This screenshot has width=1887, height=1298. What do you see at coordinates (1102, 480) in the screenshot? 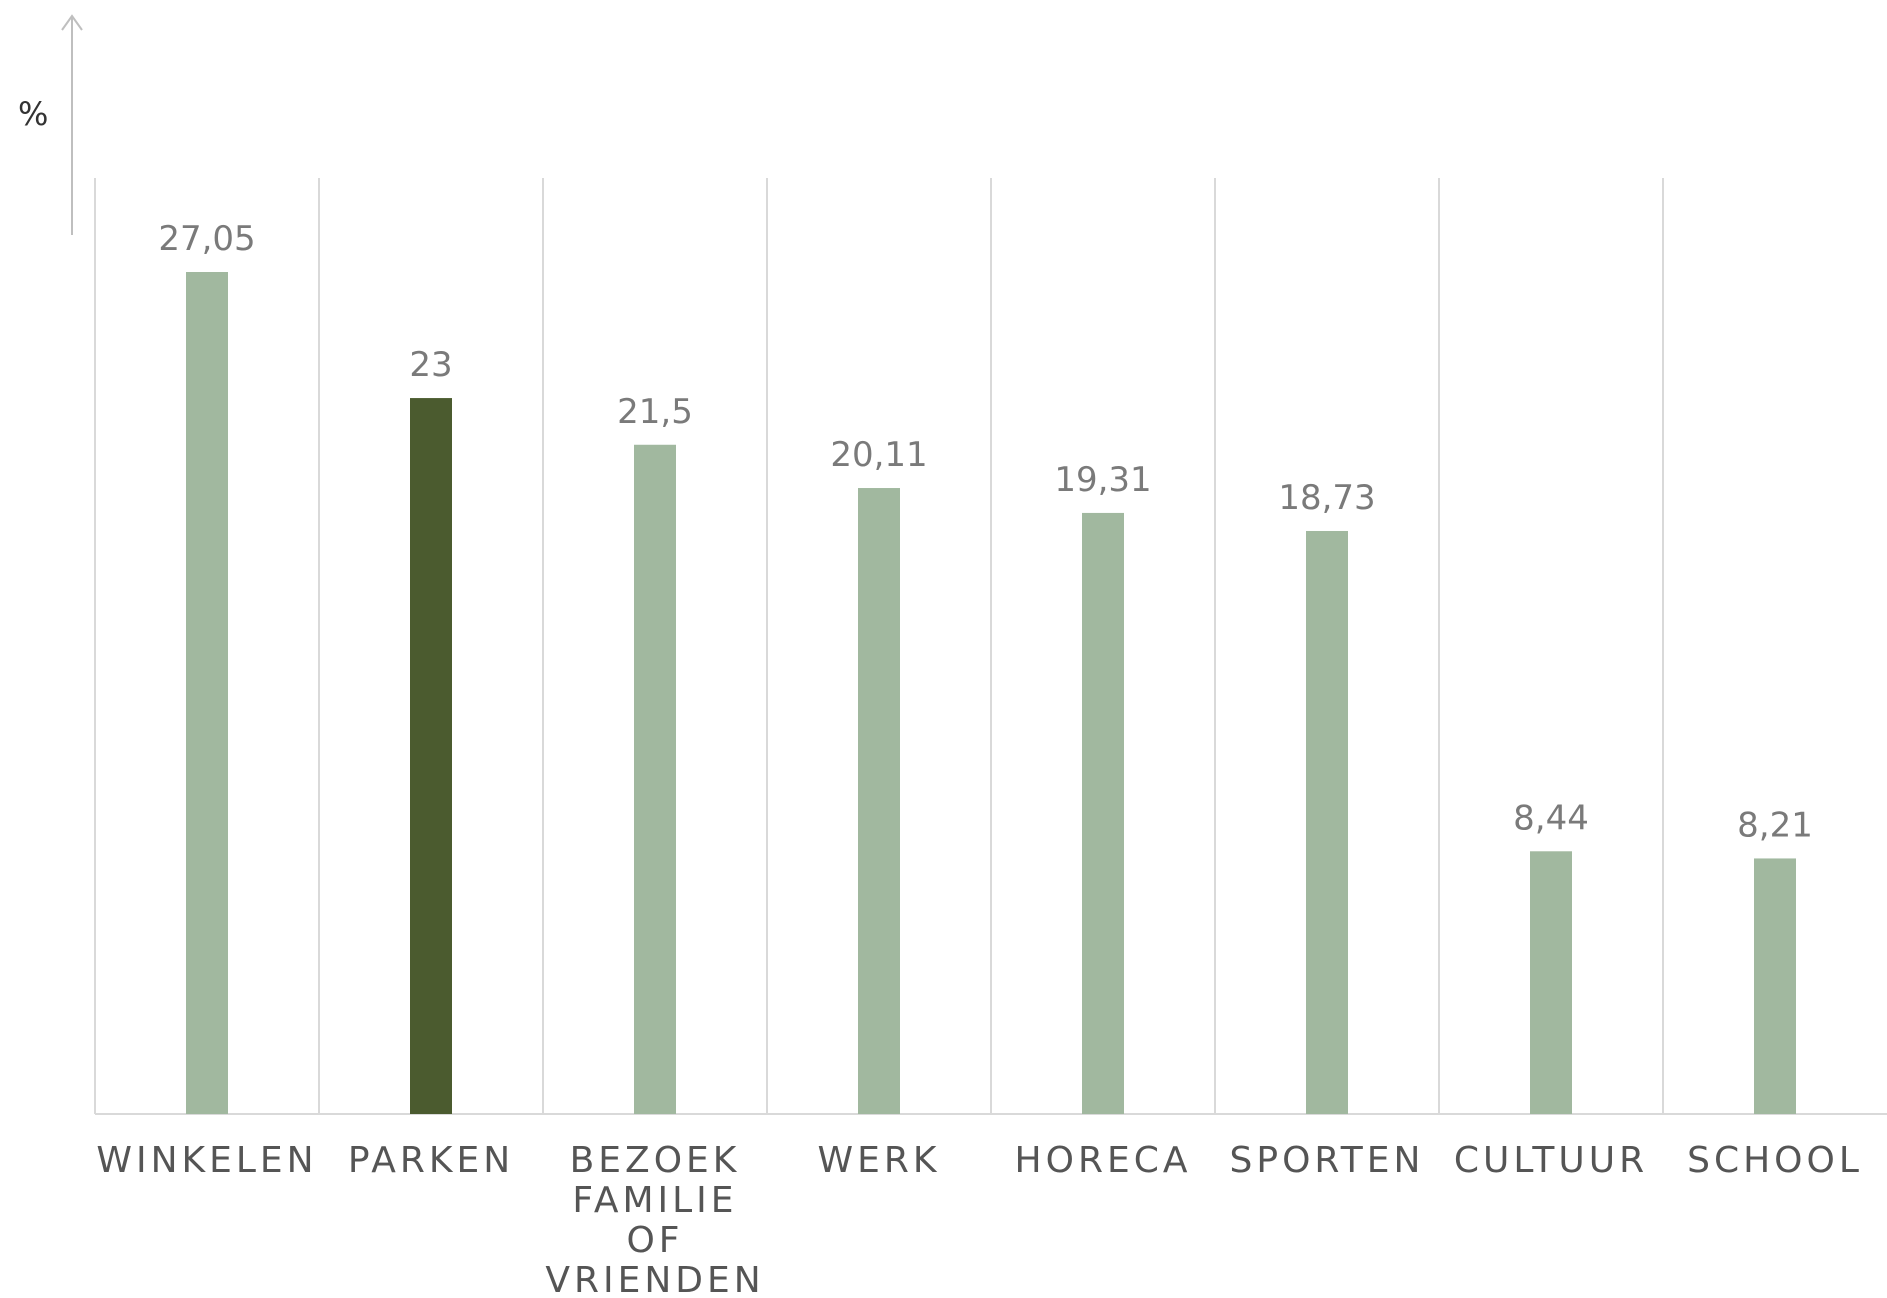
I see `data-label: 19,31` at bounding box center [1102, 480].